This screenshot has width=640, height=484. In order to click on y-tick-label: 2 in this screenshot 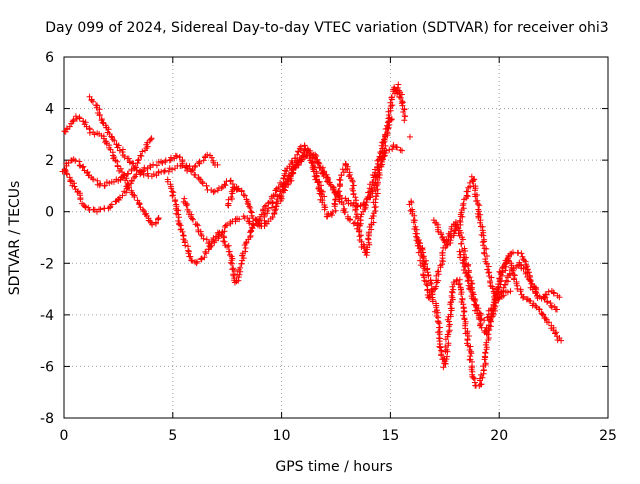, I will do `click(49, 161)`.